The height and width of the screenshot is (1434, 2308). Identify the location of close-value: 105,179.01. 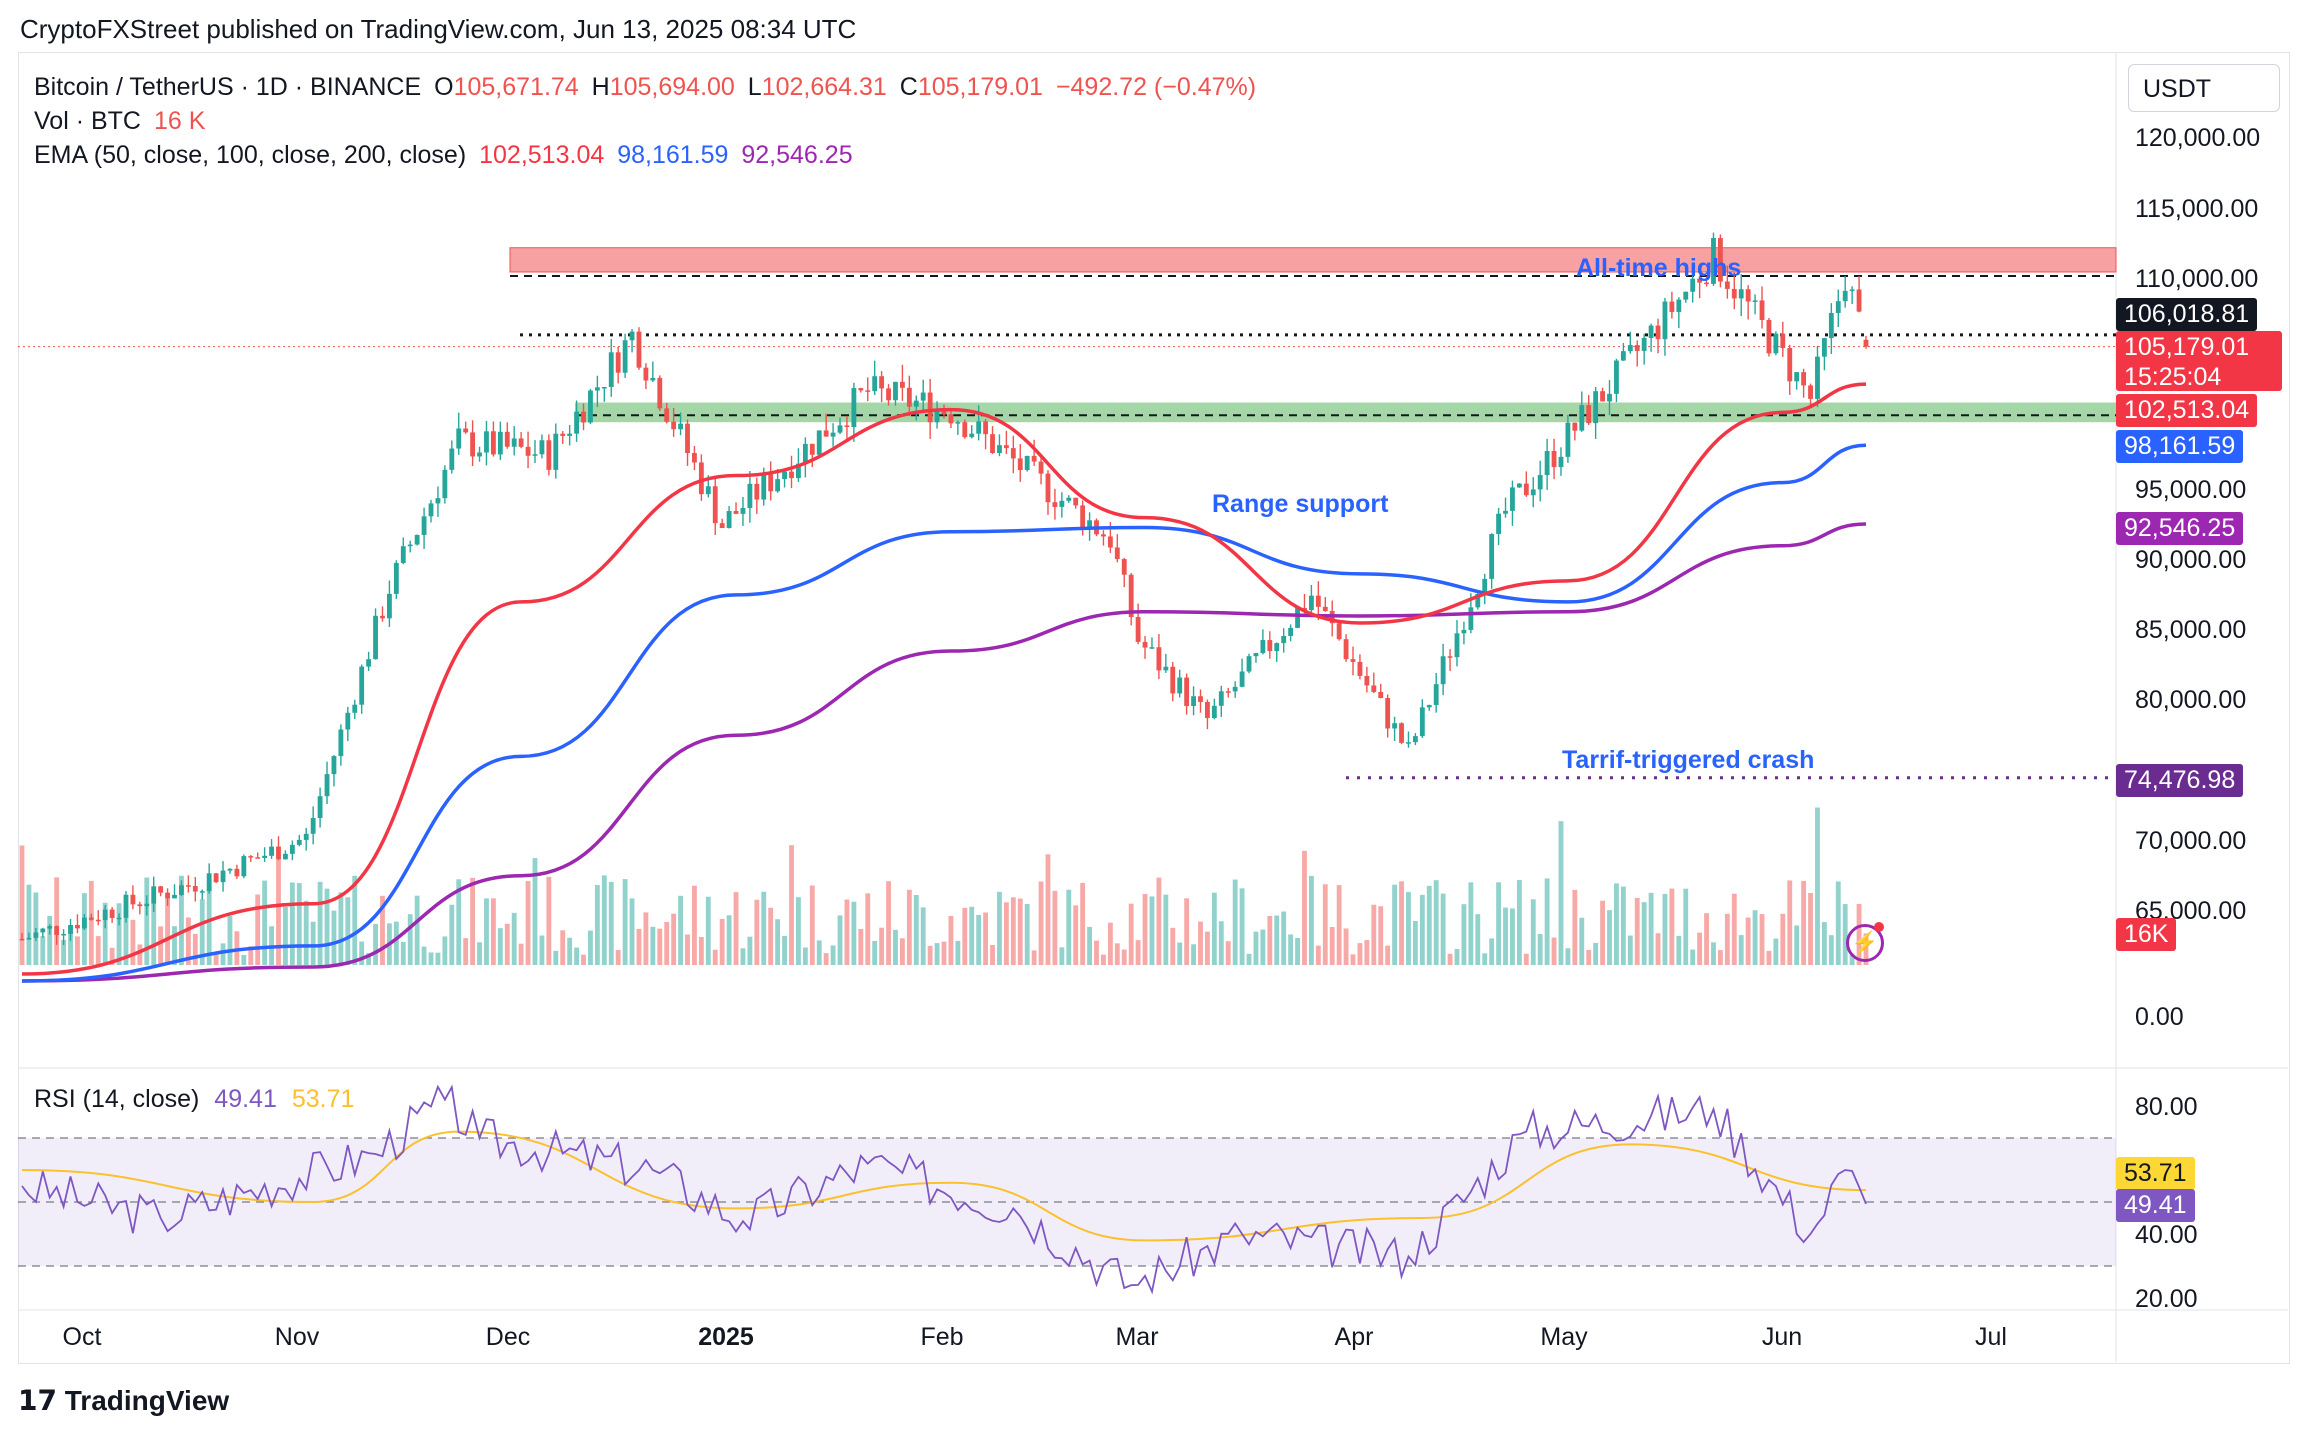
(980, 87).